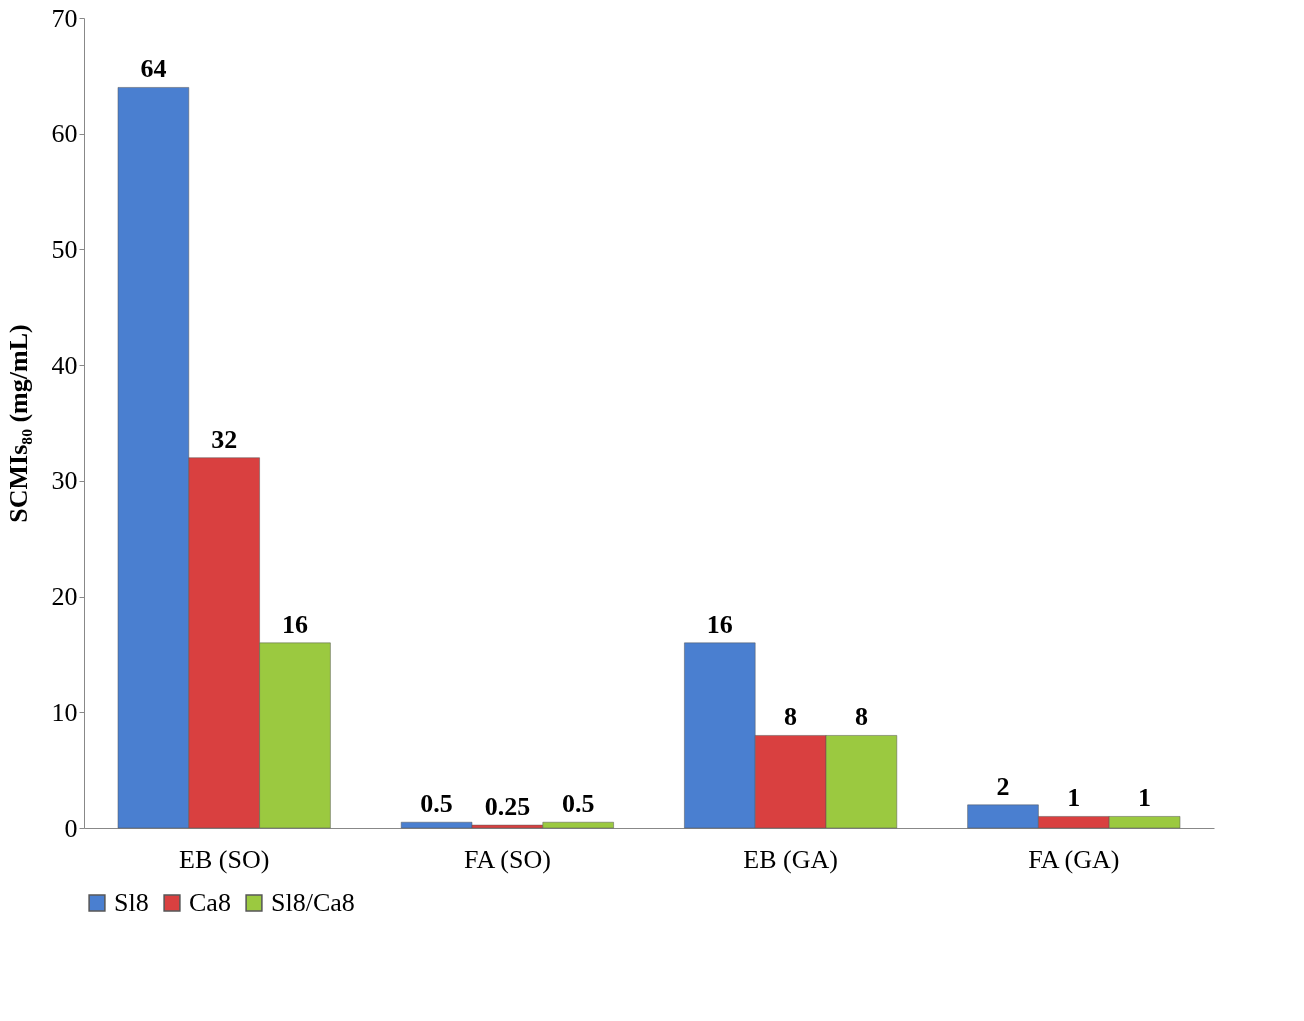 The width and height of the screenshot is (1304, 1021). What do you see at coordinates (1003, 786) in the screenshot?
I see `data-label: 2` at bounding box center [1003, 786].